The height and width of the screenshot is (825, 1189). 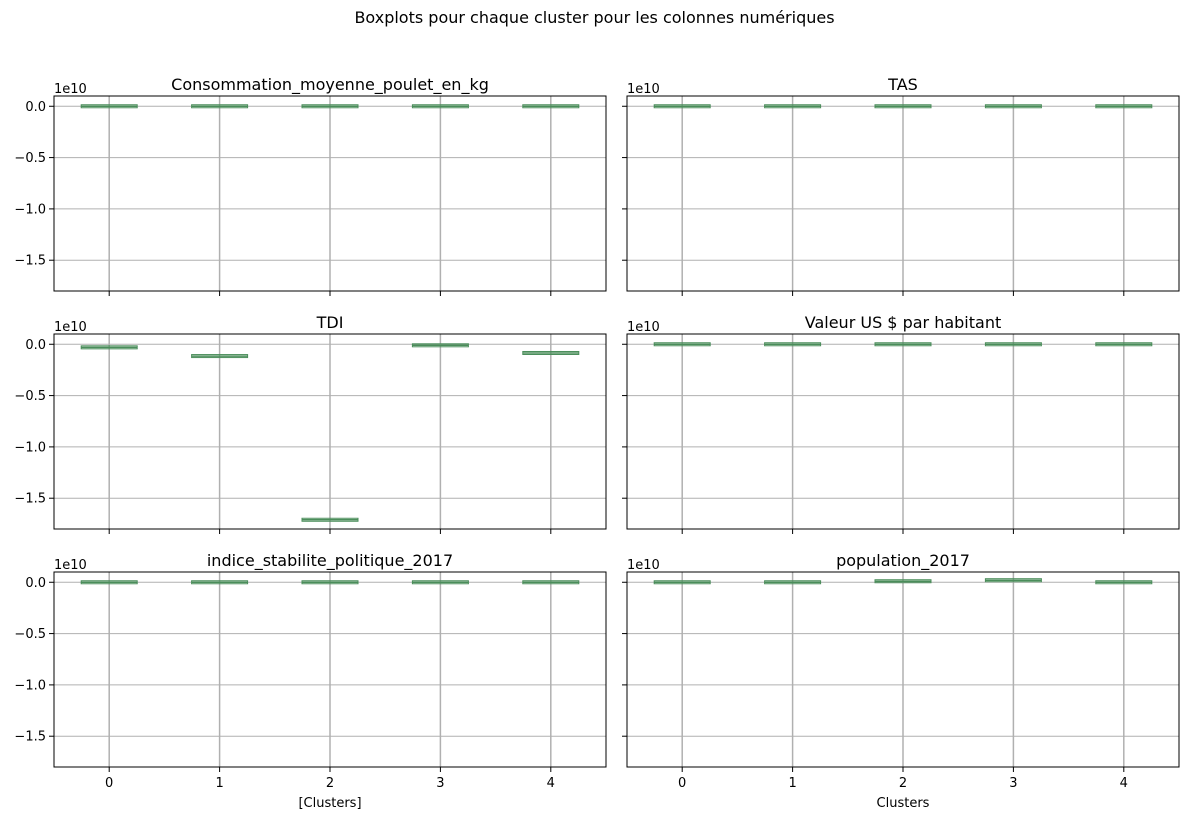 I want to click on x-axis-label: [Clusters], so click(x=329, y=803).